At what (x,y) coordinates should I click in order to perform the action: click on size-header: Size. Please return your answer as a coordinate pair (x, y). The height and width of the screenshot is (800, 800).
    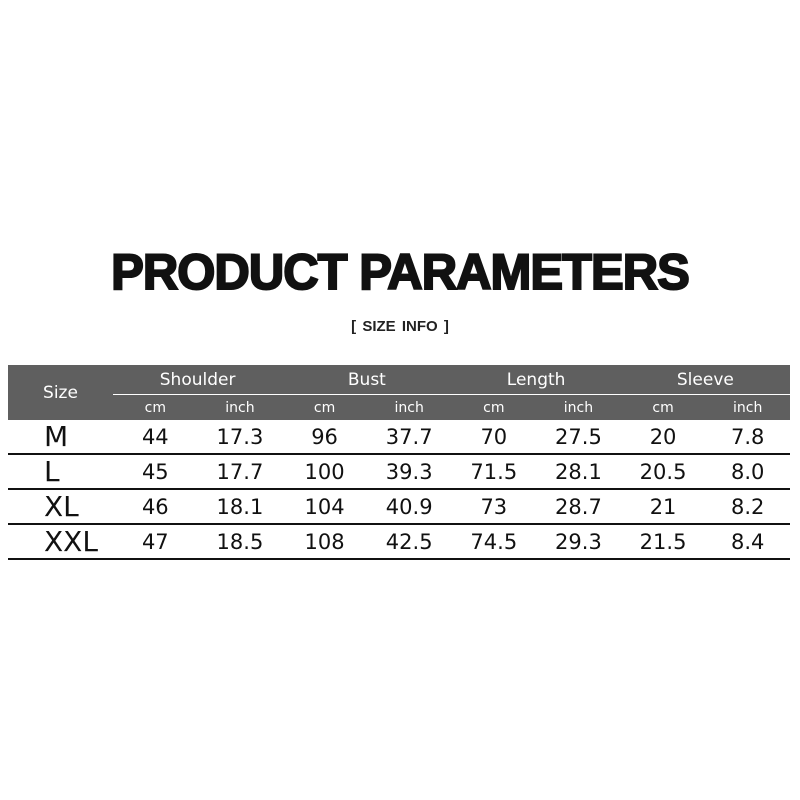
    Looking at the image, I should click on (60, 392).